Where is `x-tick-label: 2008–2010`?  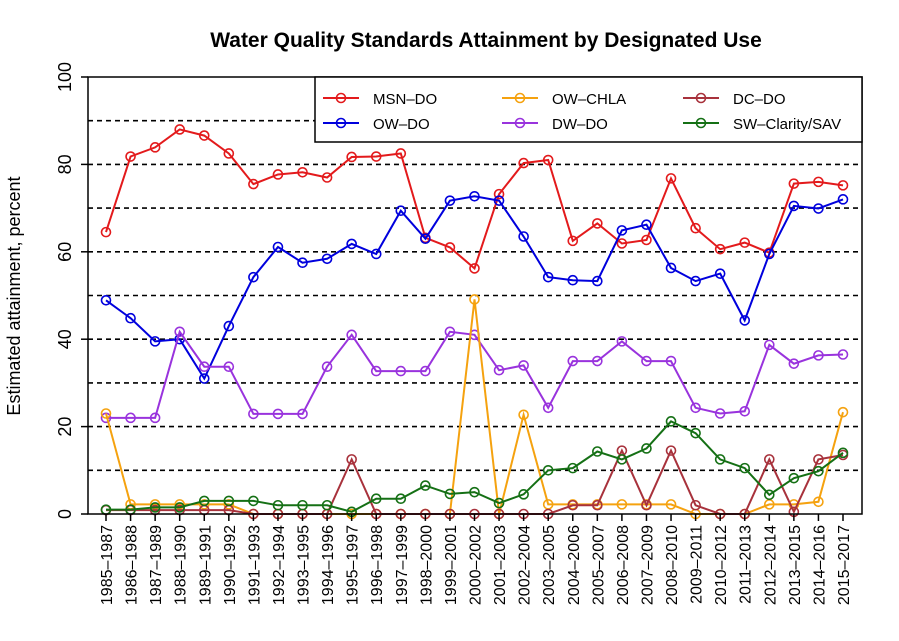
x-tick-label: 2008–2010 is located at coordinates (672, 565).